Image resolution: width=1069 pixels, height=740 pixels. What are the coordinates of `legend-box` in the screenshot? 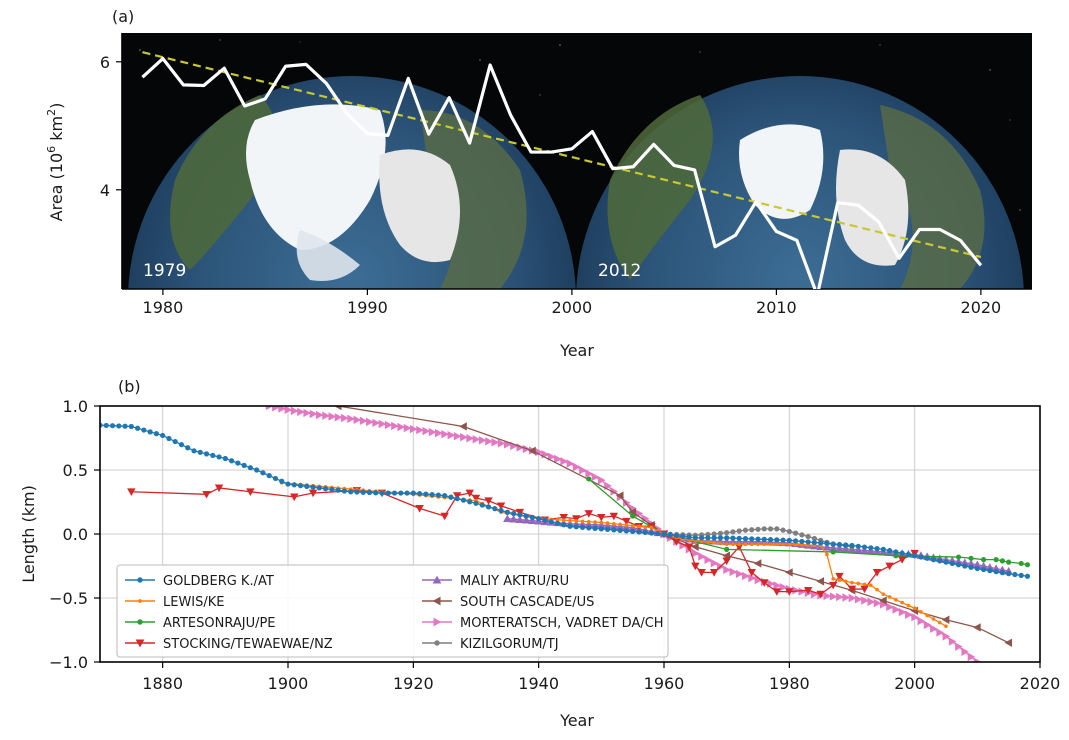 It's located at (392, 611).